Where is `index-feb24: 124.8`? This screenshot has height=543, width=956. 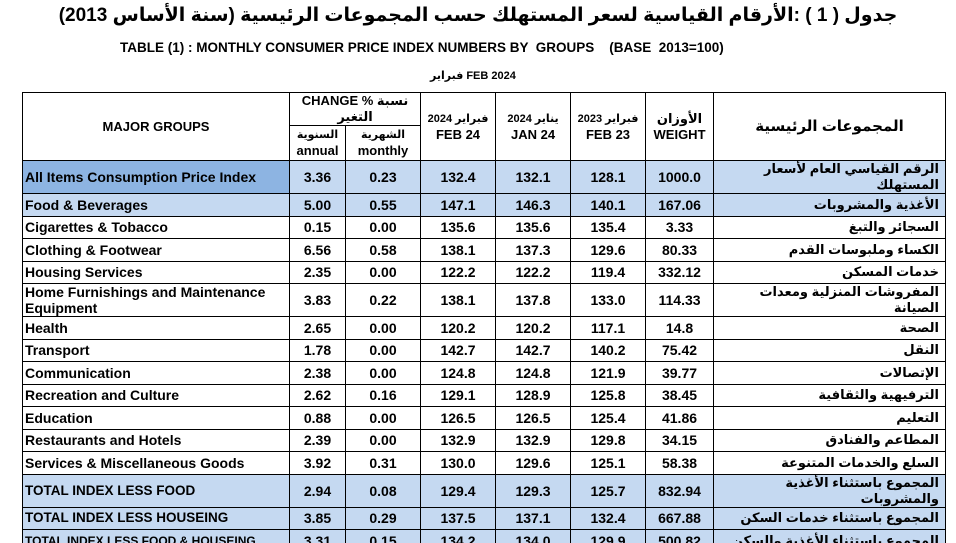 index-feb24: 124.8 is located at coordinates (458, 373).